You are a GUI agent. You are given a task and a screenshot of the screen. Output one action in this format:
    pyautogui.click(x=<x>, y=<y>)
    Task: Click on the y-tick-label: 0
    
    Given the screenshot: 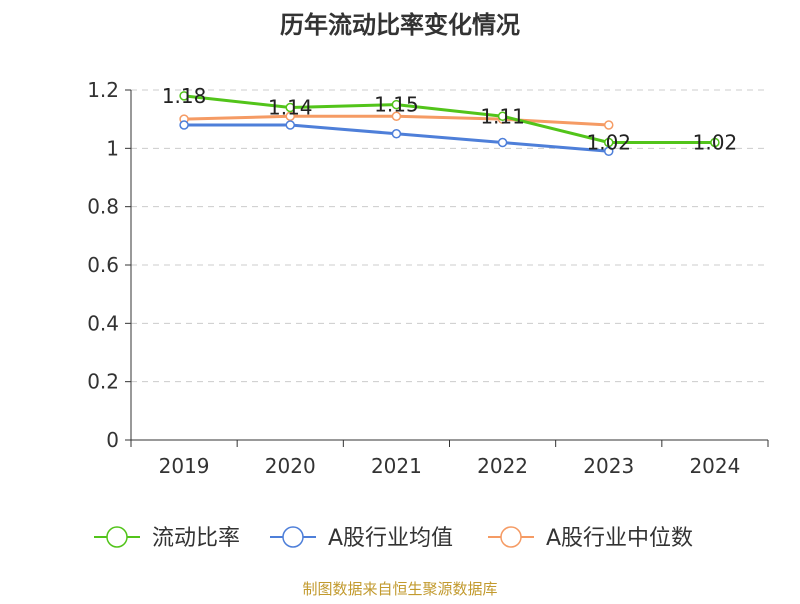 What is the action you would take?
    pyautogui.click(x=112, y=440)
    